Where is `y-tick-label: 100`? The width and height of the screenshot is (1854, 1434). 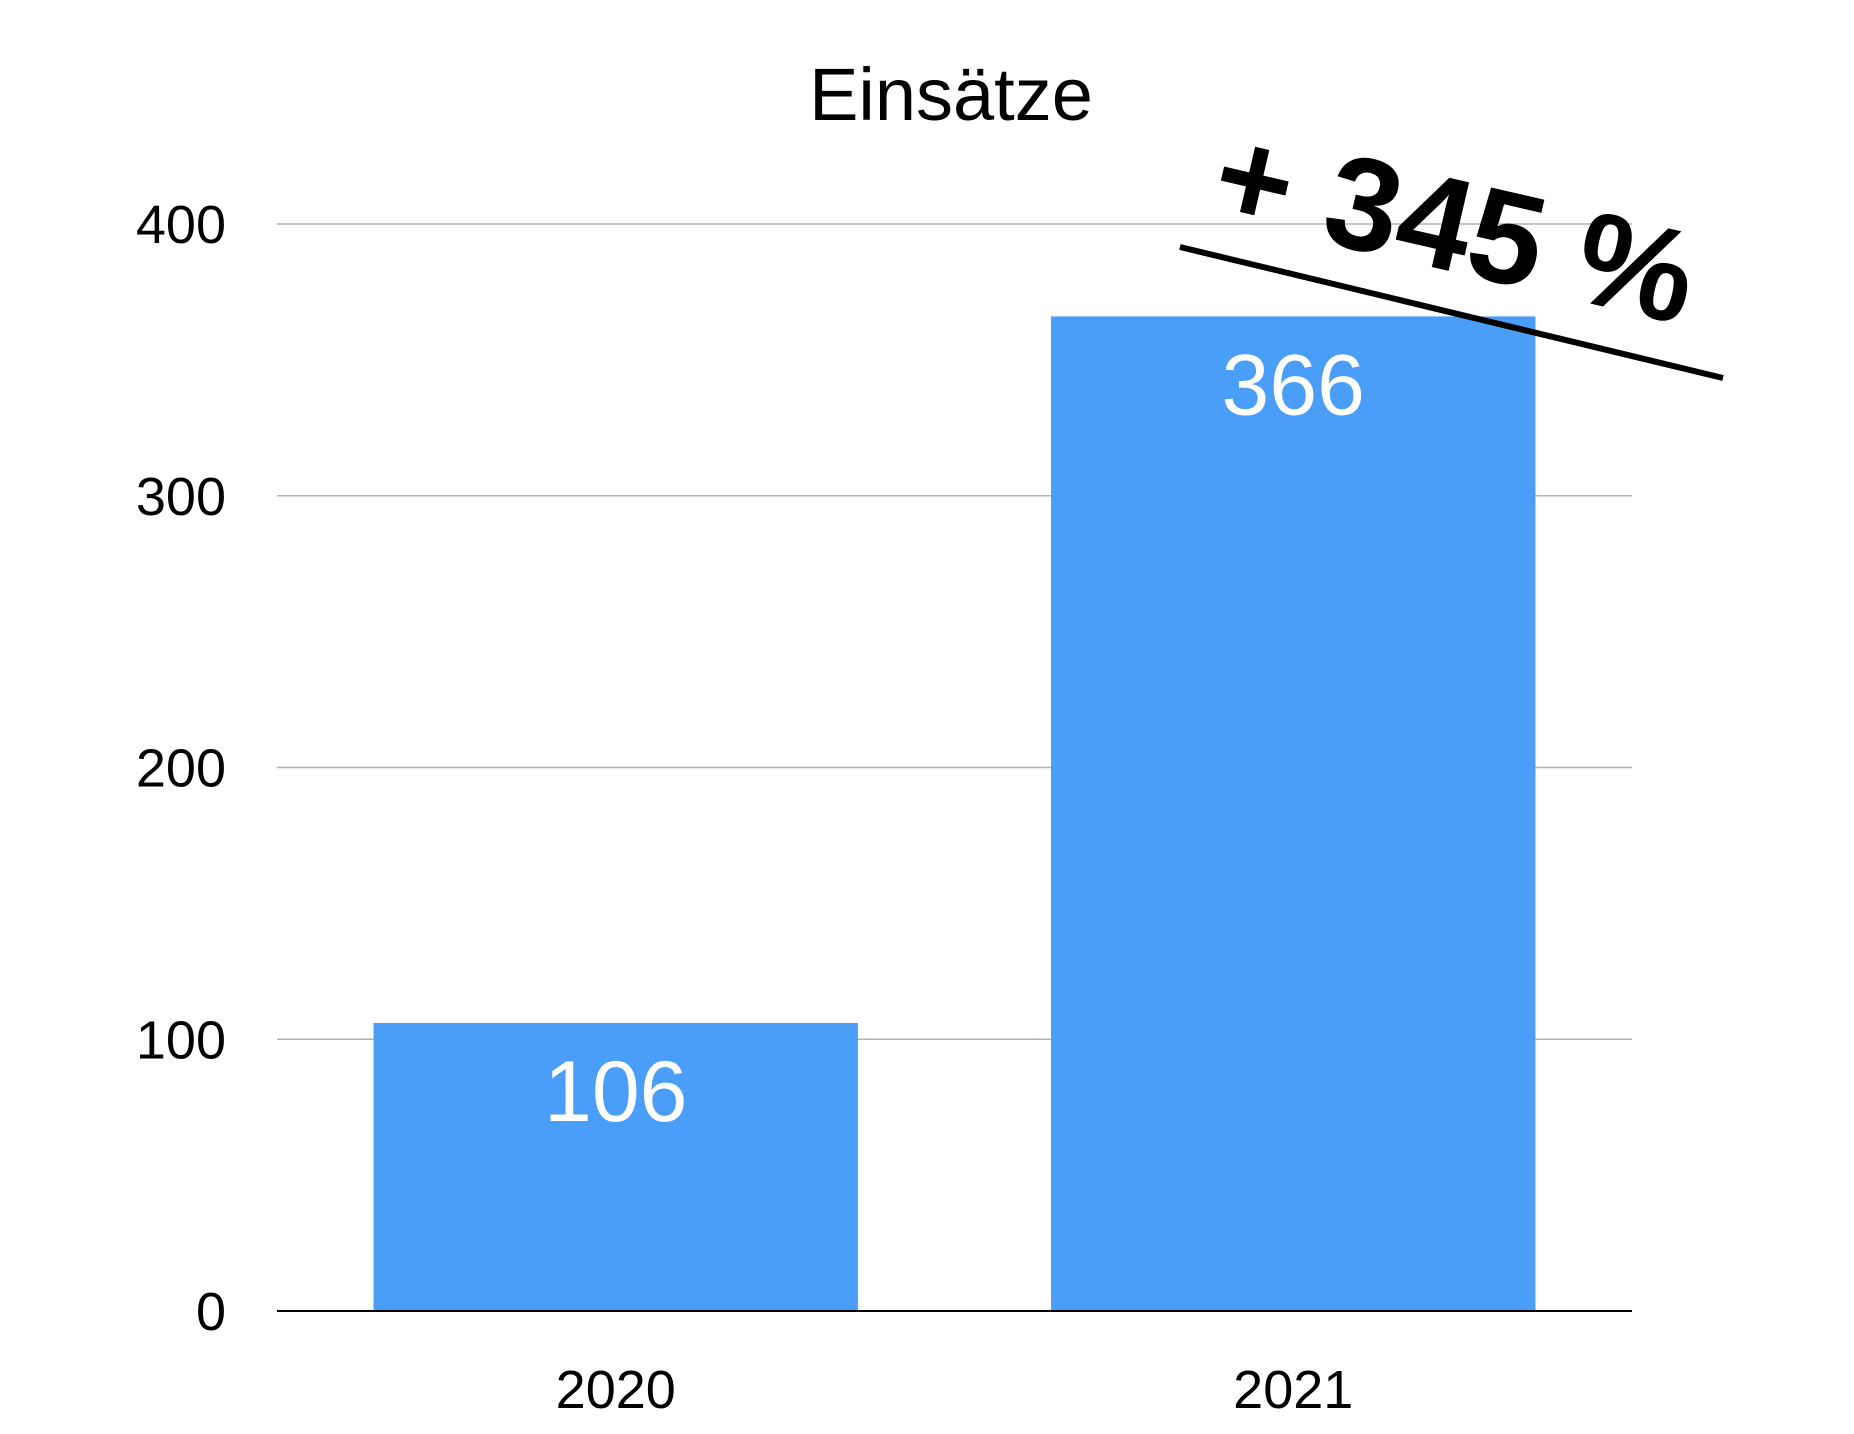 y-tick-label: 100 is located at coordinates (181, 1040).